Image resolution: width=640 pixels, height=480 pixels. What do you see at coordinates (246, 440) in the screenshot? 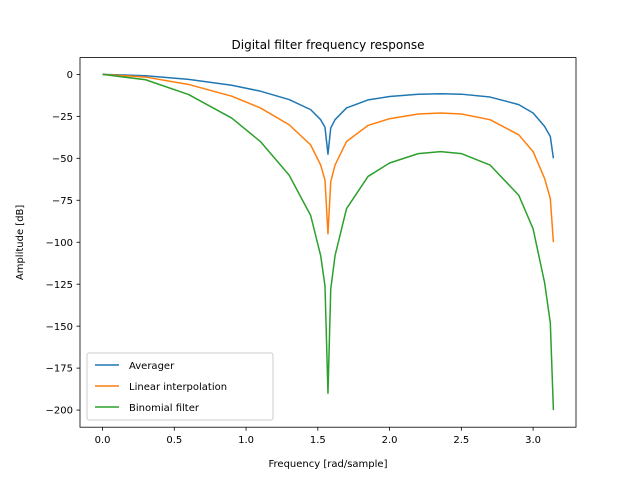
I see `x-tick-label: 1.0` at bounding box center [246, 440].